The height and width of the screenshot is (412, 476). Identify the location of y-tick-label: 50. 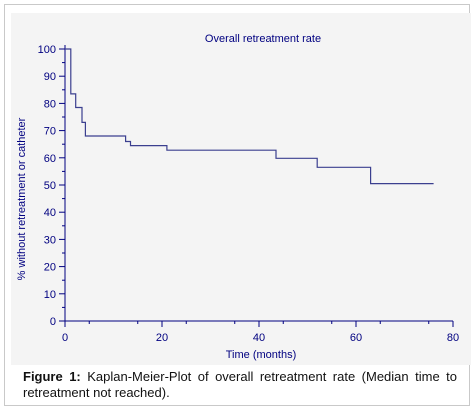
(50, 186).